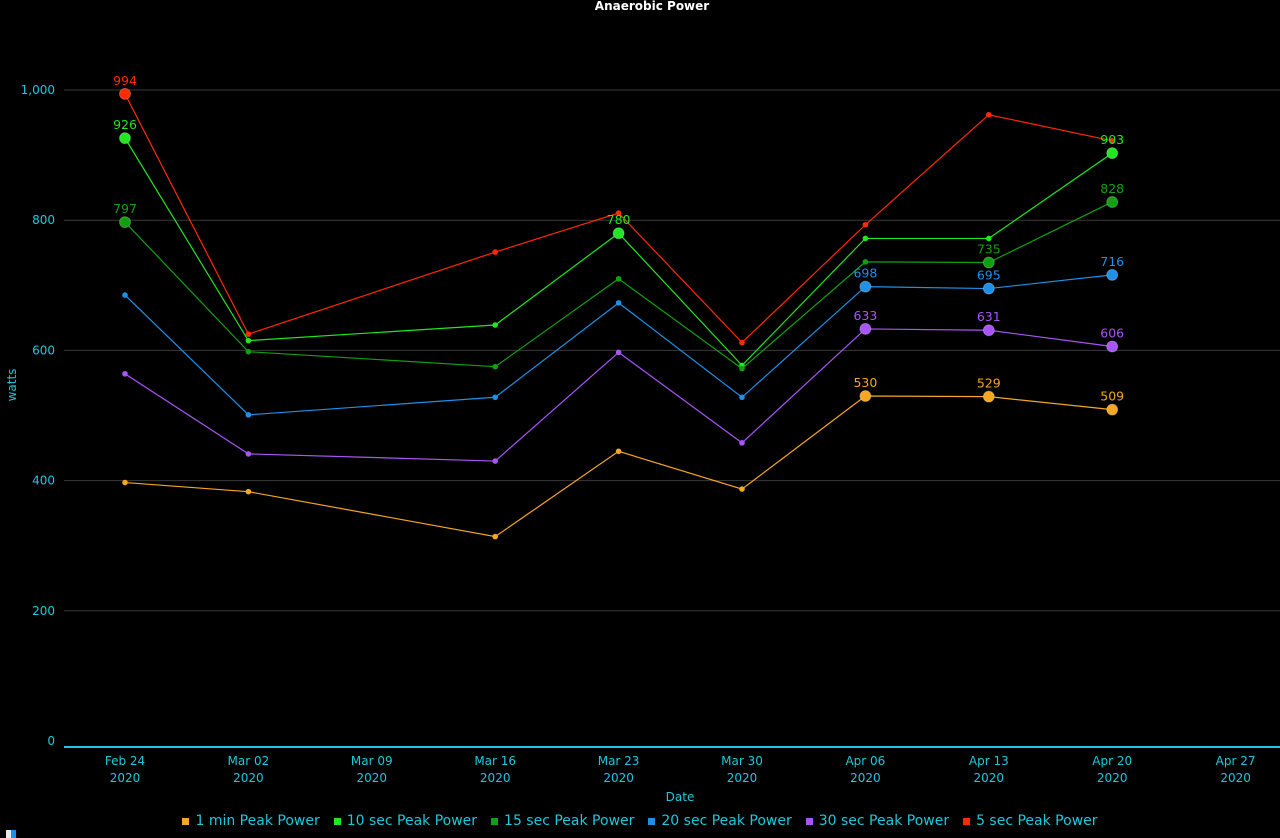 Image resolution: width=1280 pixels, height=838 pixels. What do you see at coordinates (12, 385) in the screenshot?
I see `y-axis-label: watts` at bounding box center [12, 385].